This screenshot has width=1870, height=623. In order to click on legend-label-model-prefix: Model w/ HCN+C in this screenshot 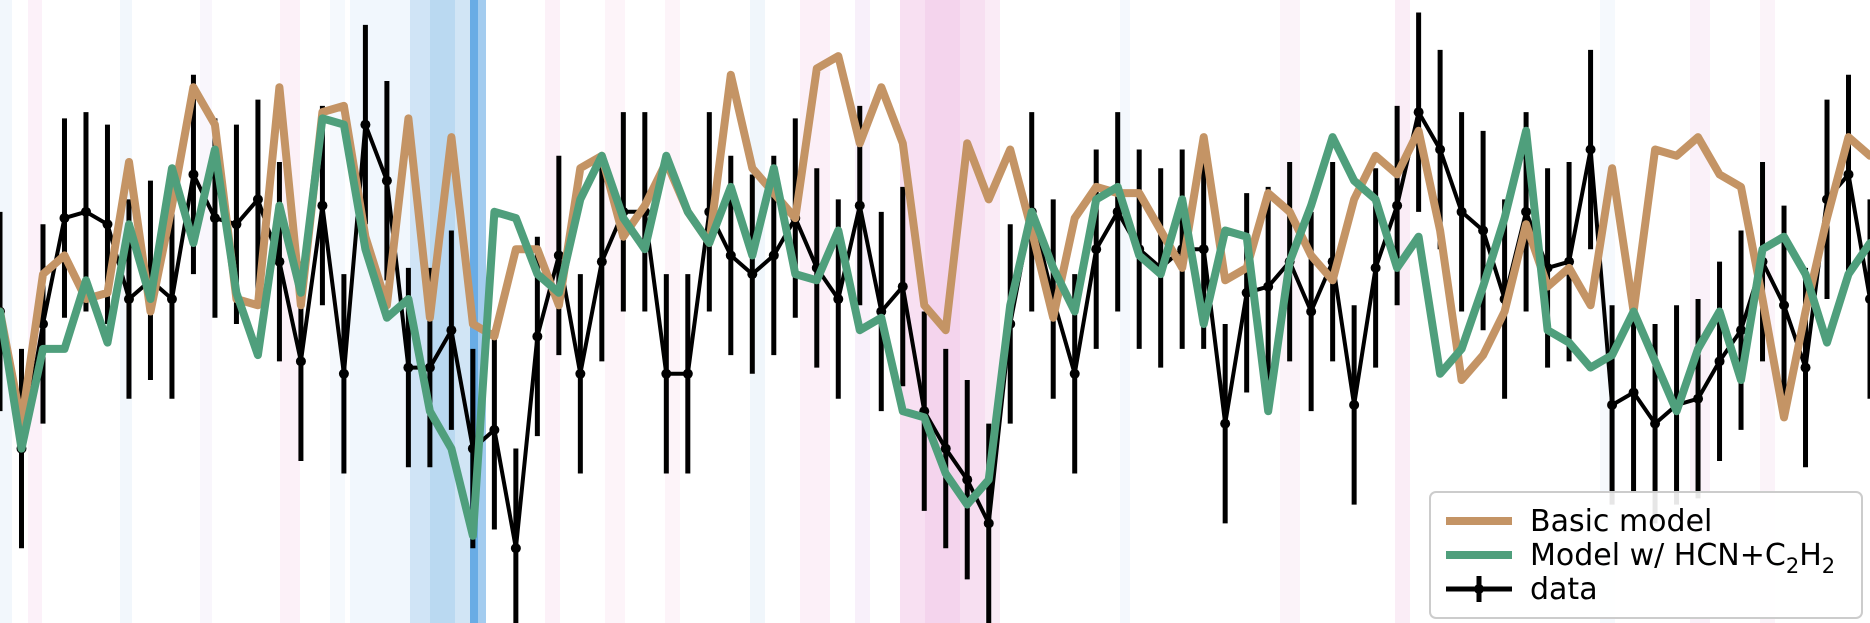, I will do `click(1658, 555)`.